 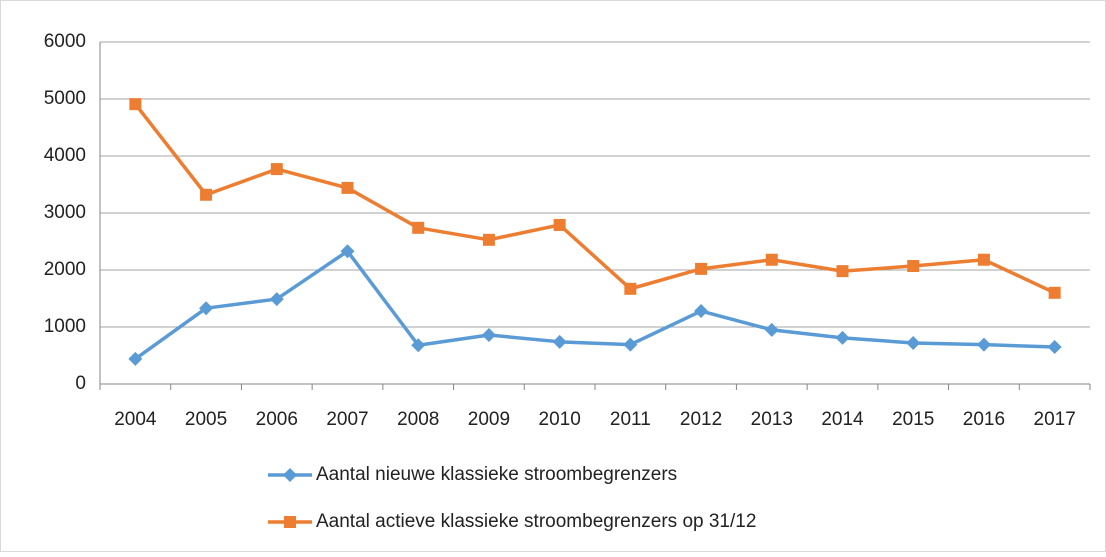 What do you see at coordinates (560, 419) in the screenshot?
I see `x-tick-label: 2010` at bounding box center [560, 419].